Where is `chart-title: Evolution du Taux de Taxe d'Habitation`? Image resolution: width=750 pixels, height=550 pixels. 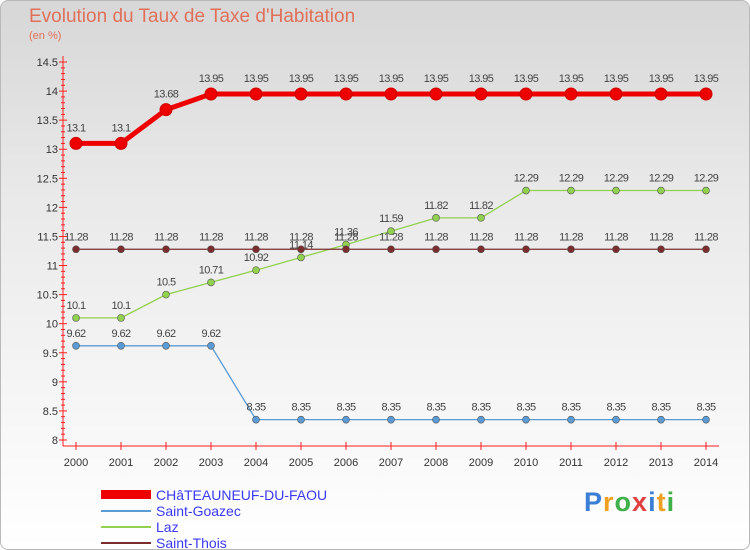 chart-title: Evolution du Taux de Taxe d'Habitation is located at coordinates (192, 16).